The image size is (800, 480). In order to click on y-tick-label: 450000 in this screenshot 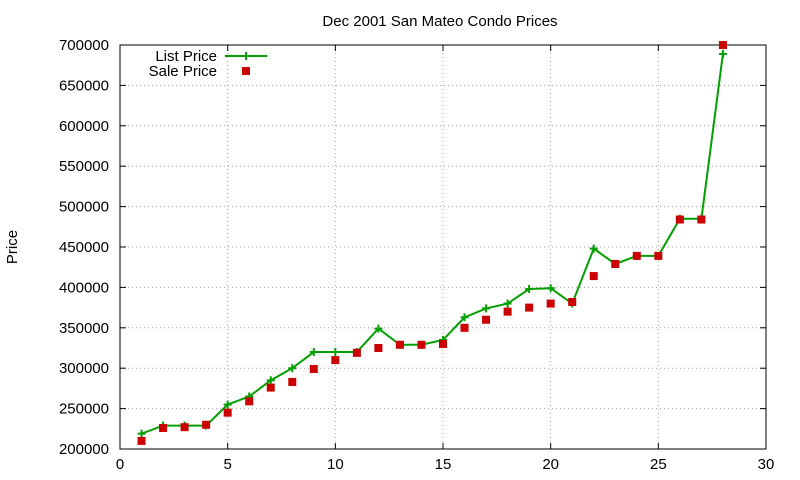, I will do `click(84, 247)`.